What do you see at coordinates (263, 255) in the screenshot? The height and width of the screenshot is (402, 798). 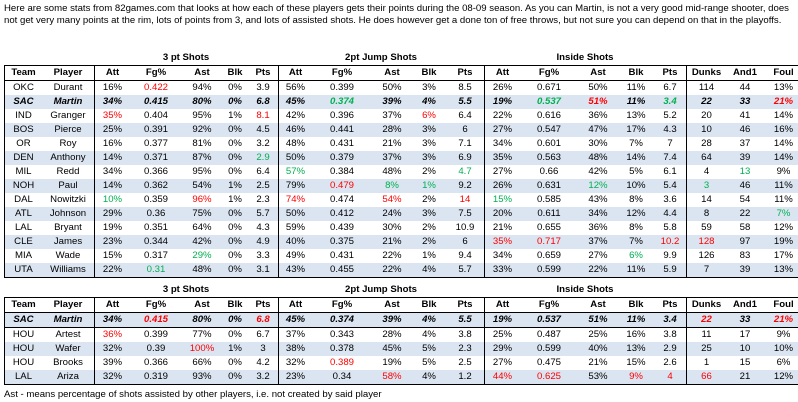 I see `stat-cell: 3.3` at bounding box center [263, 255].